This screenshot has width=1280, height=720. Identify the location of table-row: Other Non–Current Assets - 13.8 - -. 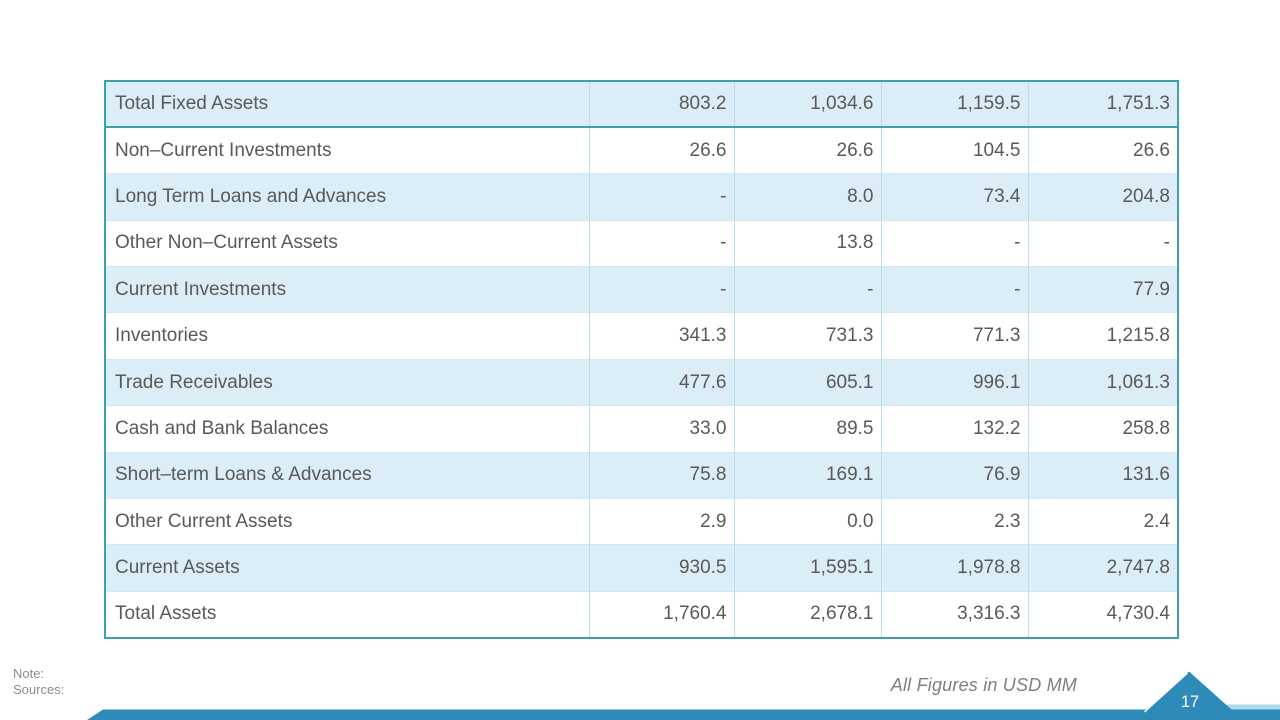
(641, 243).